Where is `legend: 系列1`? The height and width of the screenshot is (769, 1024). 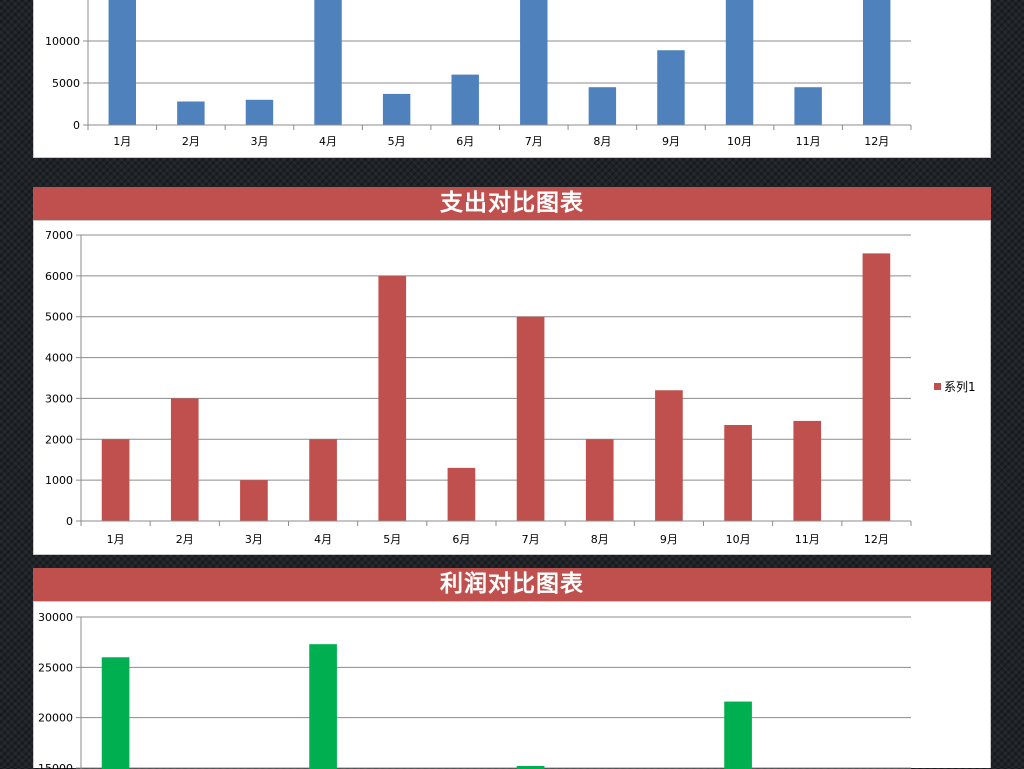
legend: 系列1 is located at coordinates (955, 387).